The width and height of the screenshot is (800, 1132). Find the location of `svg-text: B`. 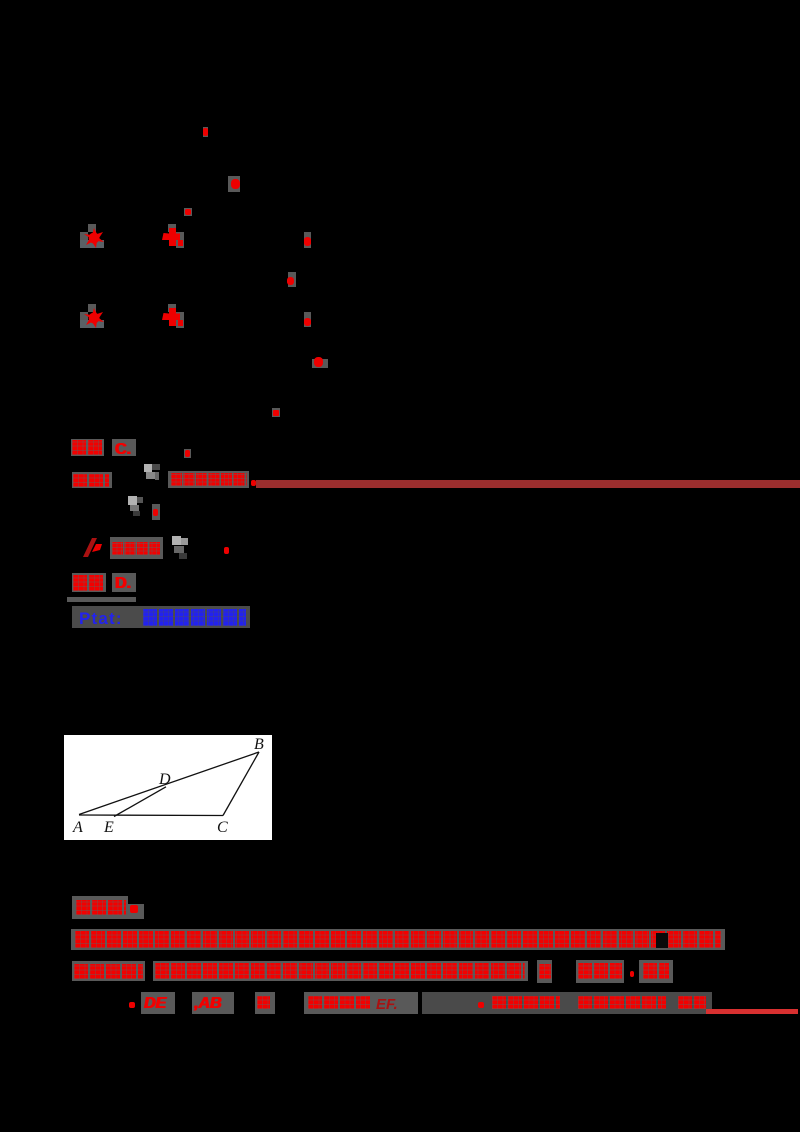

svg-text: B is located at coordinates (259, 744).